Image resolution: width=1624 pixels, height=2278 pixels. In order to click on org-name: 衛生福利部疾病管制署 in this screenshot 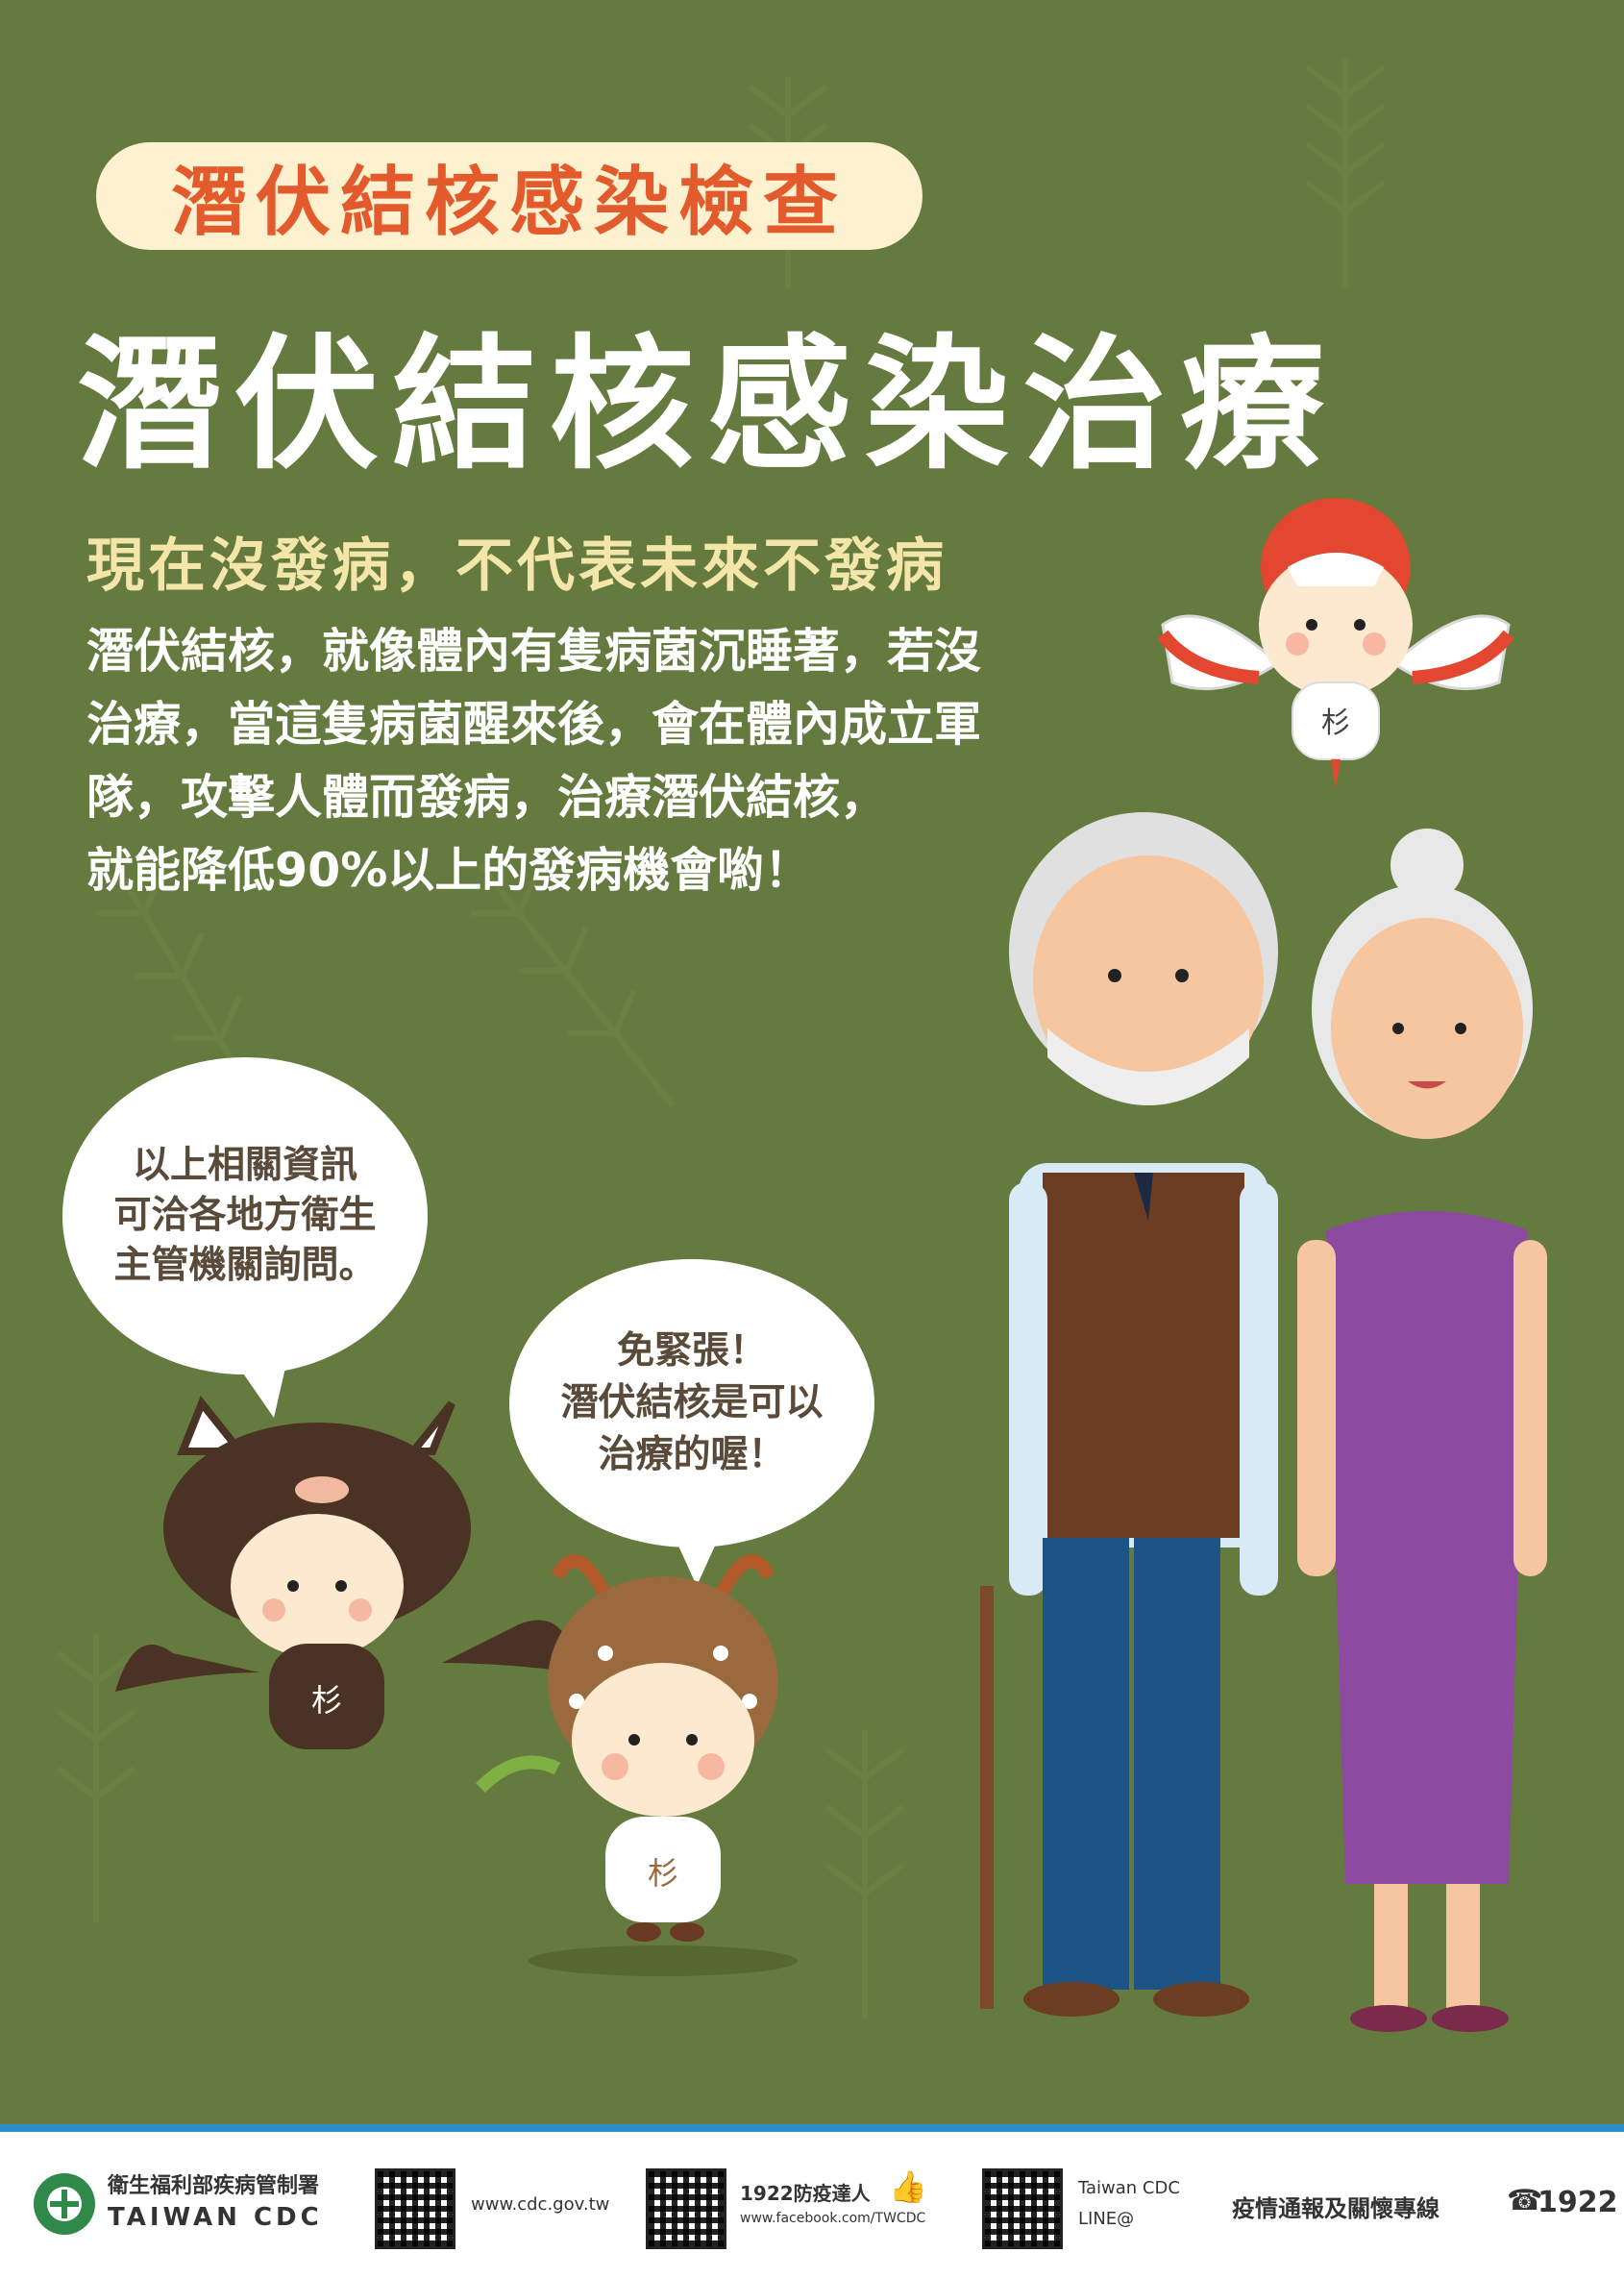, I will do `click(214, 2186)`.